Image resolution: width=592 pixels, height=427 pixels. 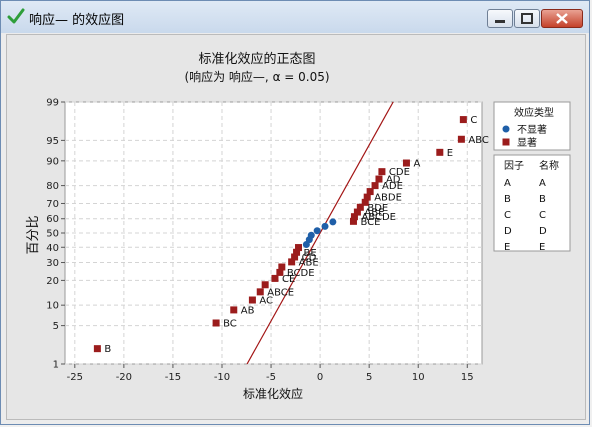 I want to click on legend-entry-not-significant: 不显著, so click(x=532, y=129).